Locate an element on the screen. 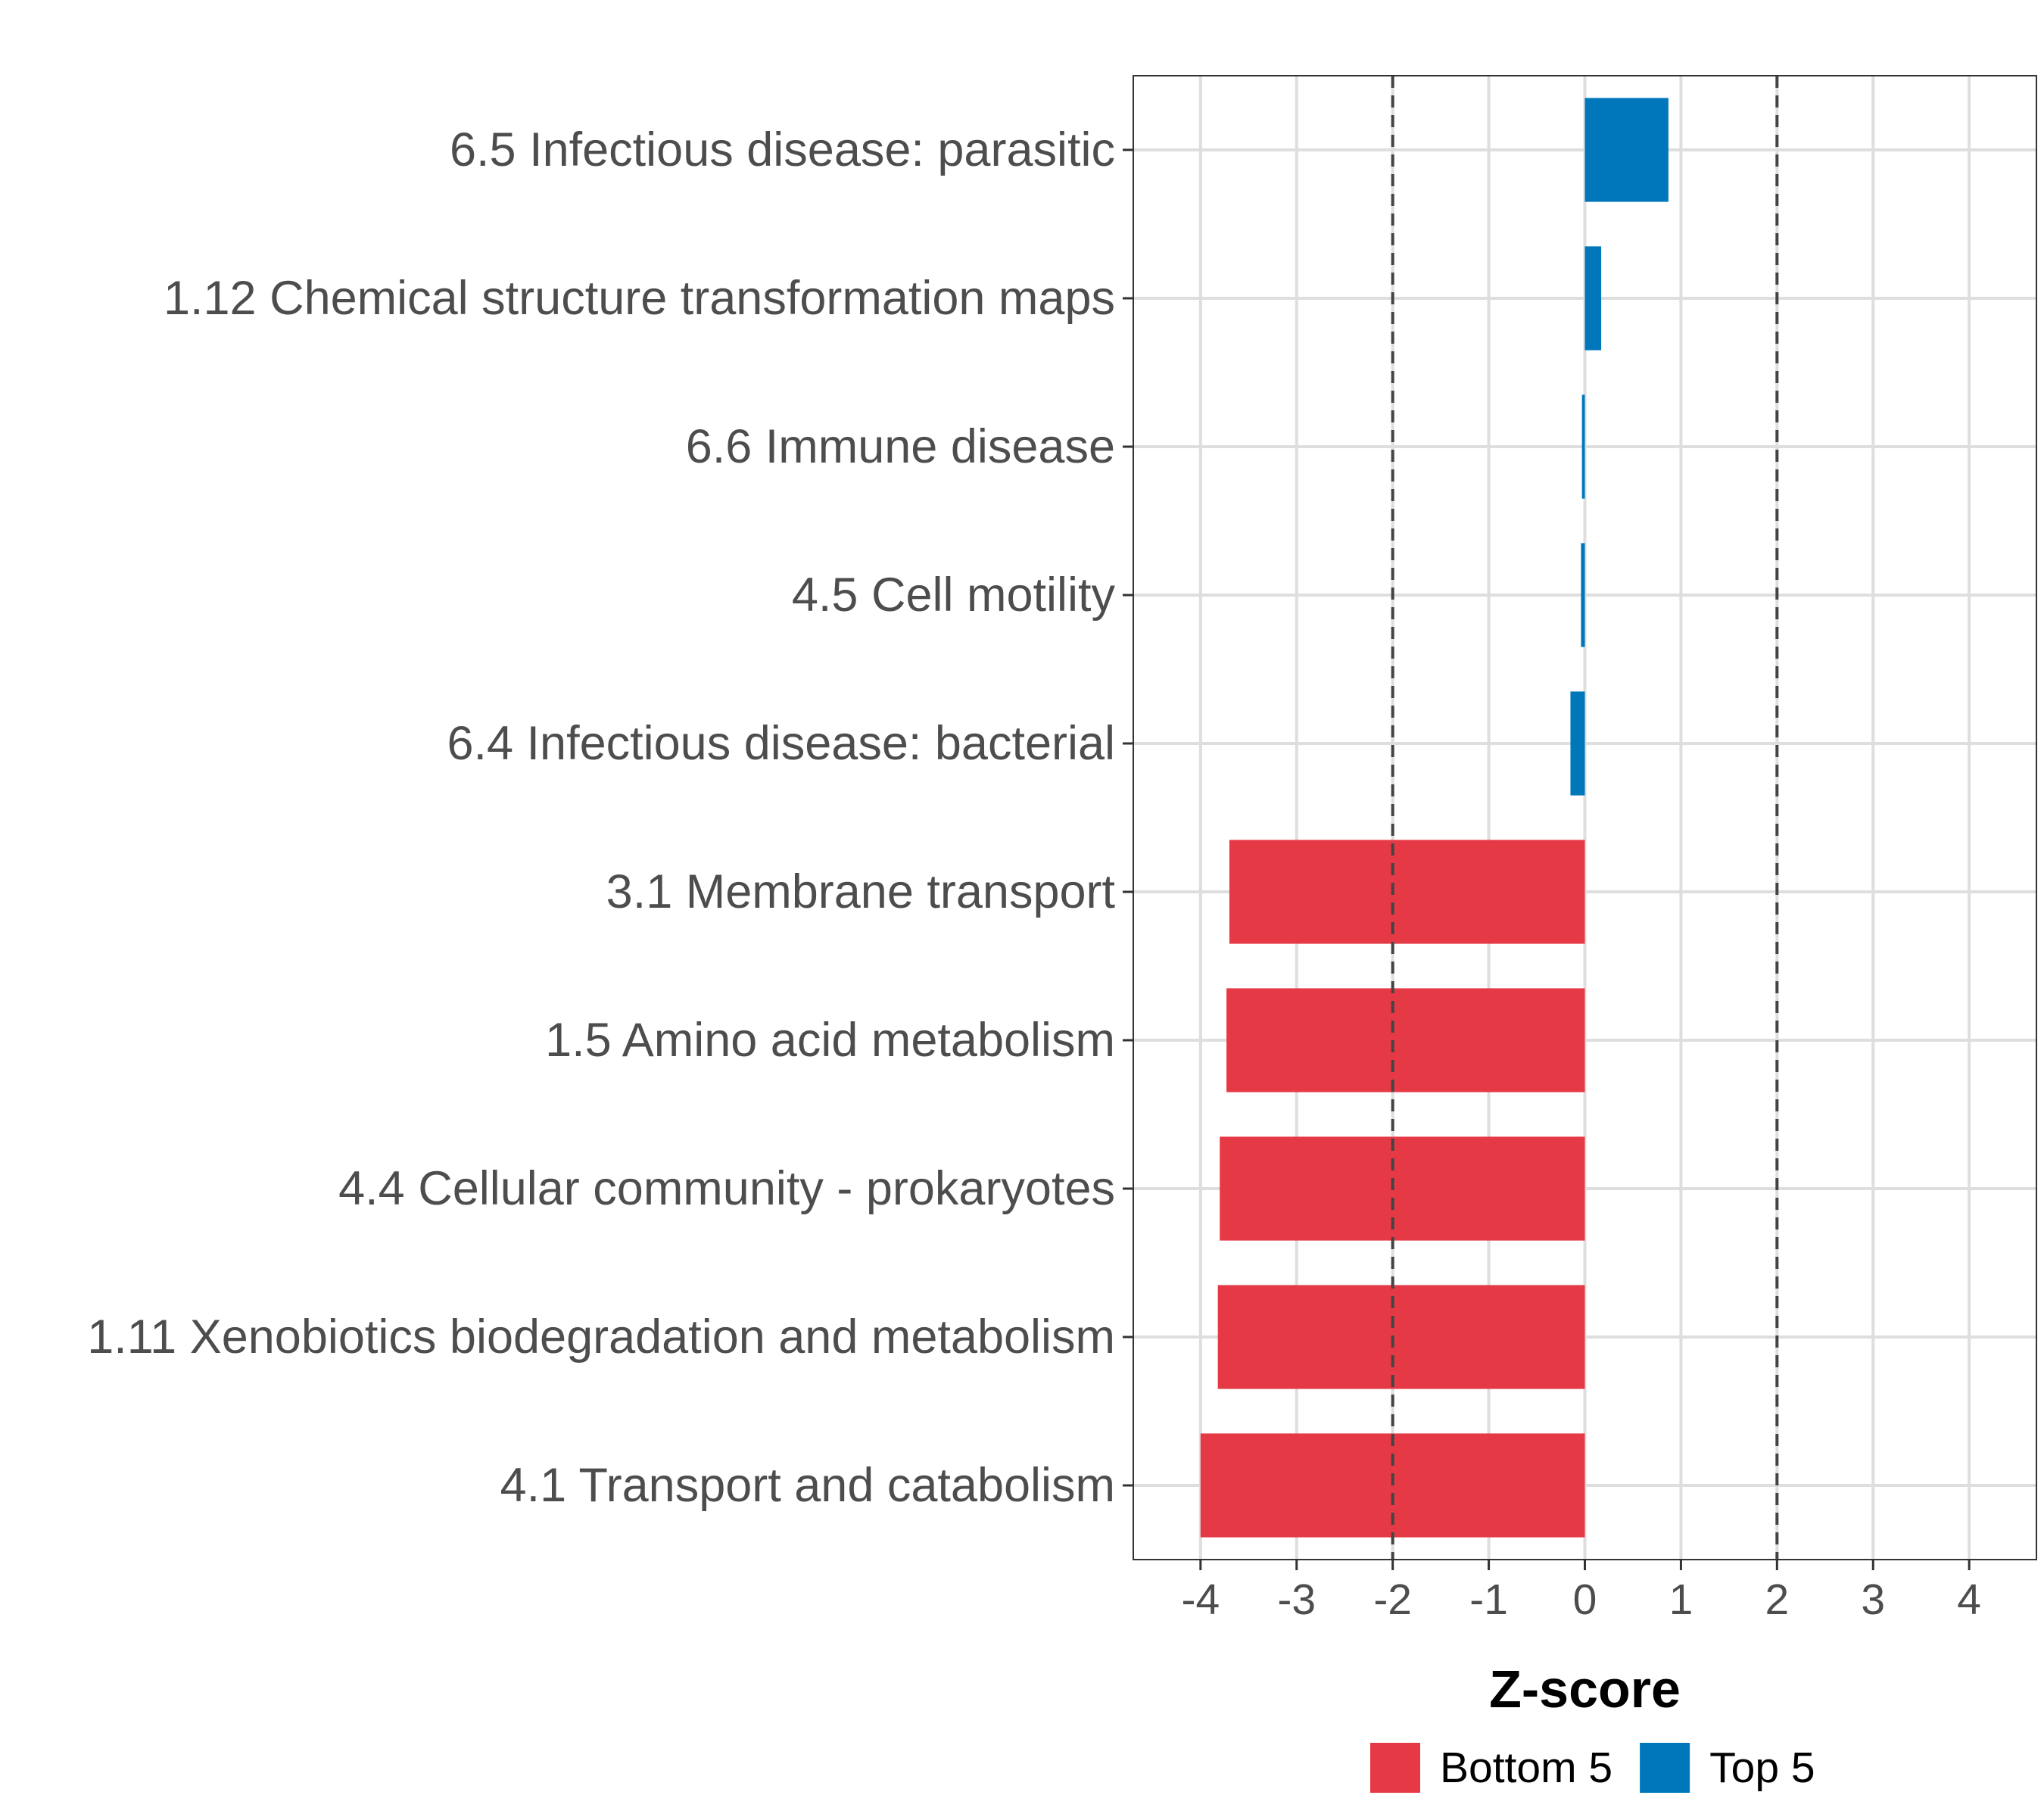 The height and width of the screenshot is (1817, 2044). x-tick-label: -1 is located at coordinates (1488, 1599).